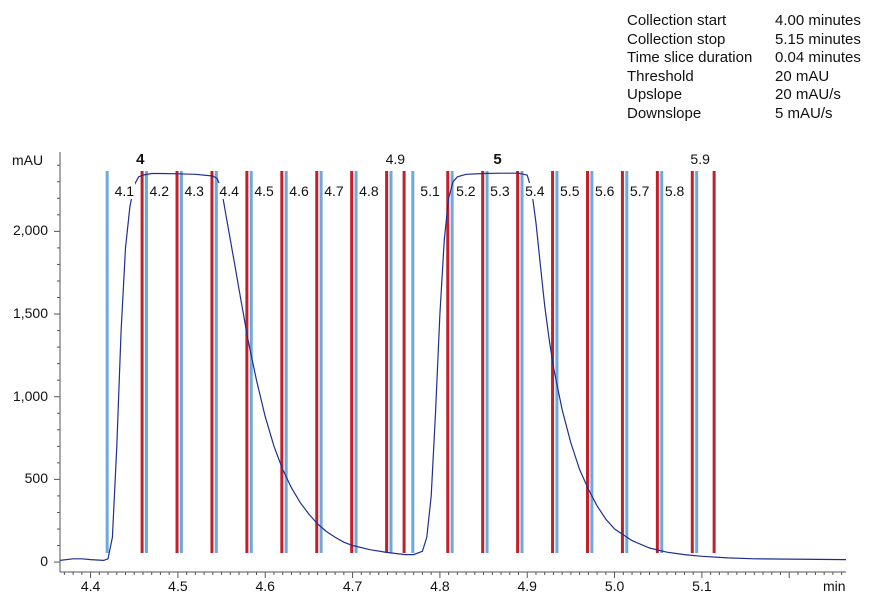  What do you see at coordinates (660, 76) in the screenshot?
I see `parameter-label: Threshold` at bounding box center [660, 76].